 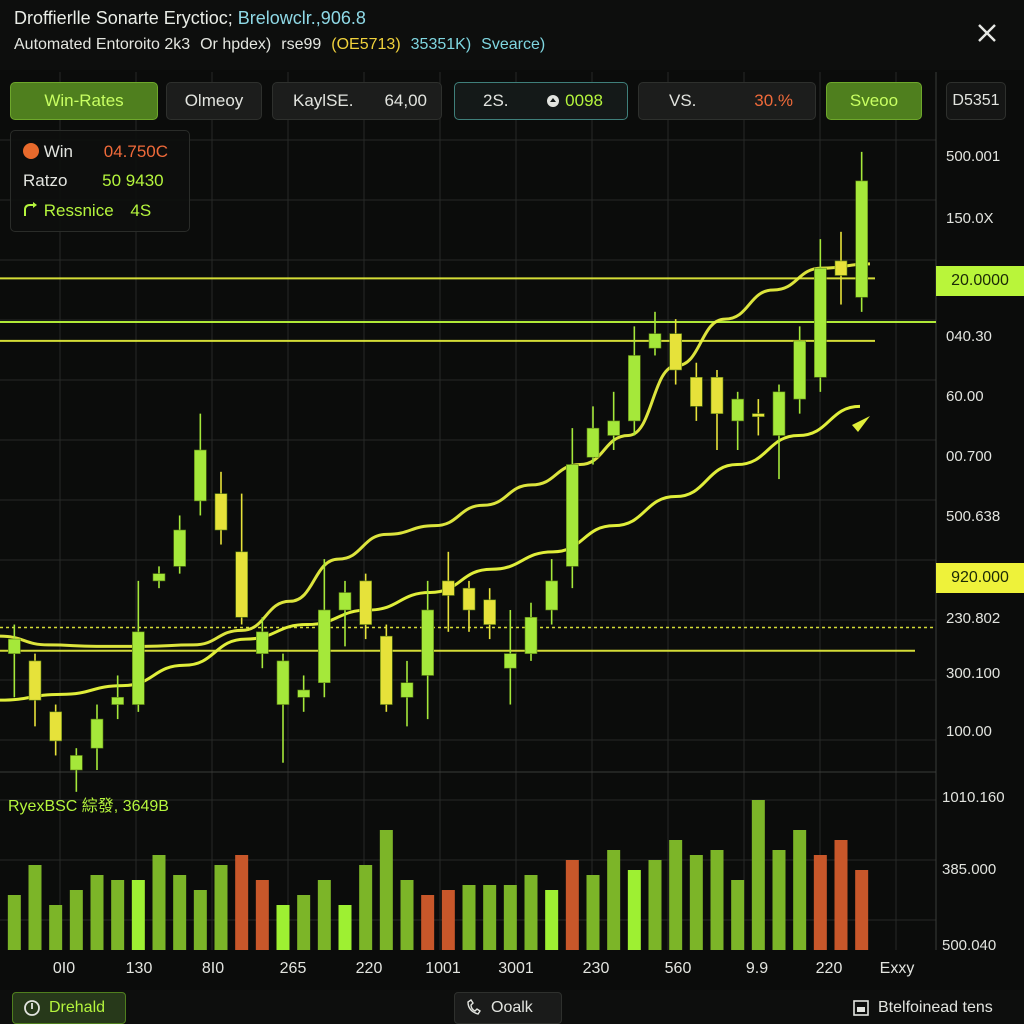 I want to click on stats-panel: Win 04.750C Ratzo 50 9430 Ressnice 4S, so click(x=100, y=181).